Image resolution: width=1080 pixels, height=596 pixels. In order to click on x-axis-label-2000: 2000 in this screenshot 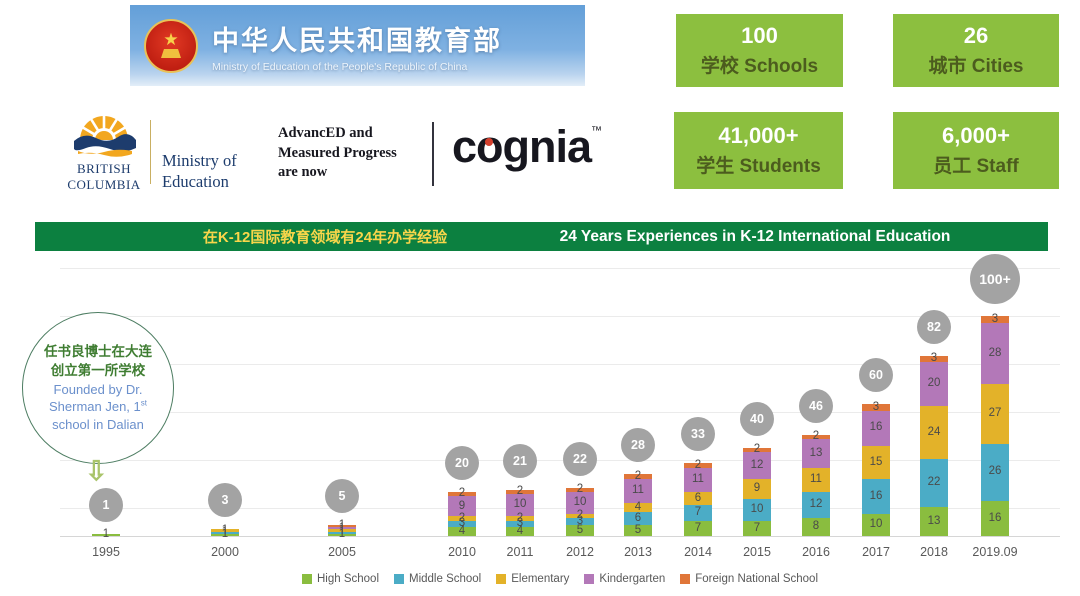, I will do `click(225, 552)`.